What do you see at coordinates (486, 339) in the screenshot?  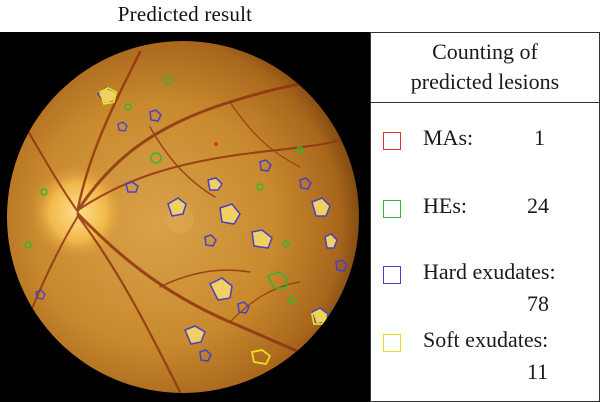 I see `soft-exudates-label: Soft exudates:` at bounding box center [486, 339].